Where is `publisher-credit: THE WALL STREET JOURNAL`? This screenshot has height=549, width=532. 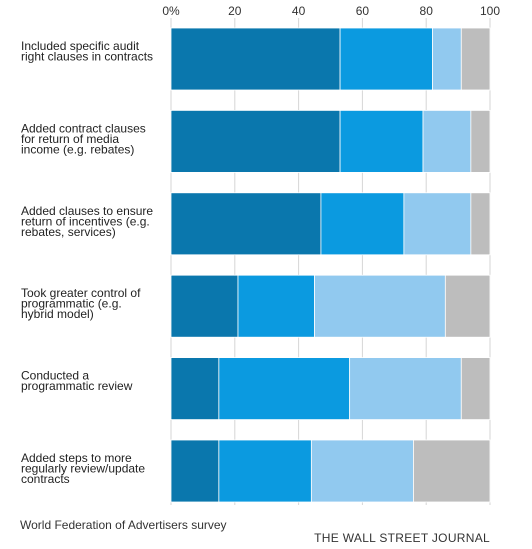 publisher-credit: THE WALL STREET JOURNAL is located at coordinates (402, 538).